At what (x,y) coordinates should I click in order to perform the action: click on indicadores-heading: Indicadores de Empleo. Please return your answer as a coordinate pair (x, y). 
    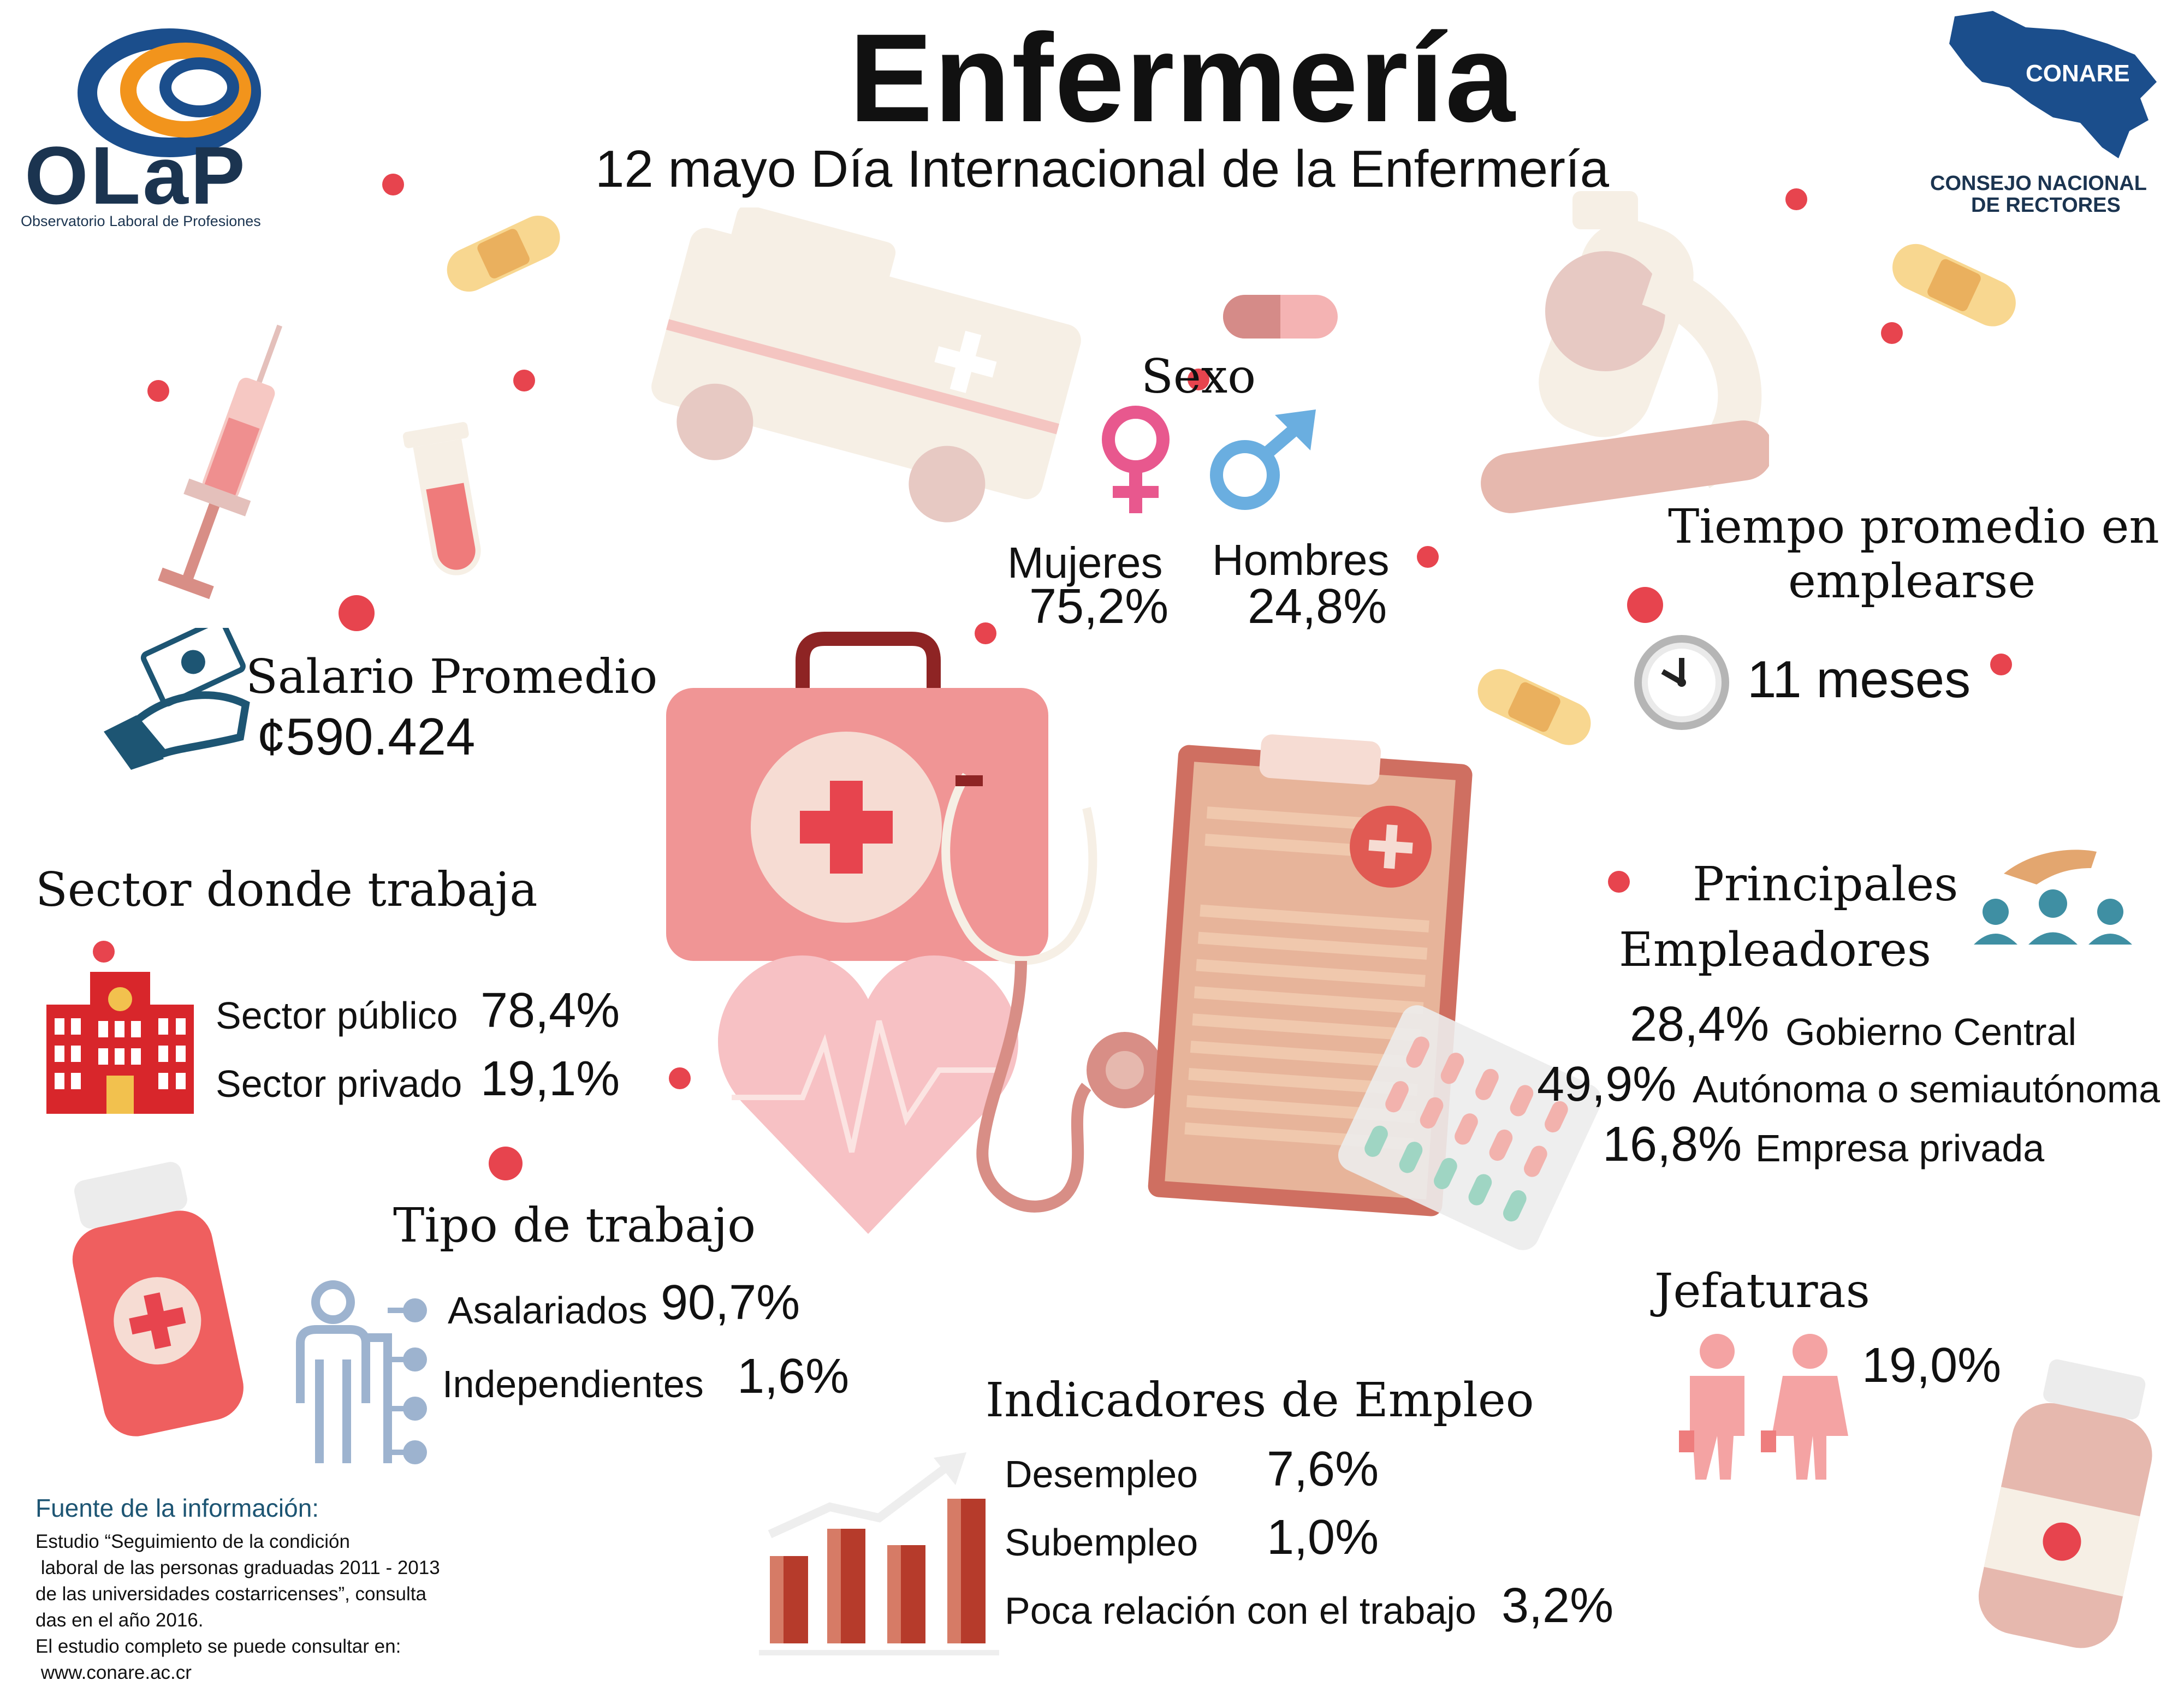
    Looking at the image, I should click on (1260, 1401).